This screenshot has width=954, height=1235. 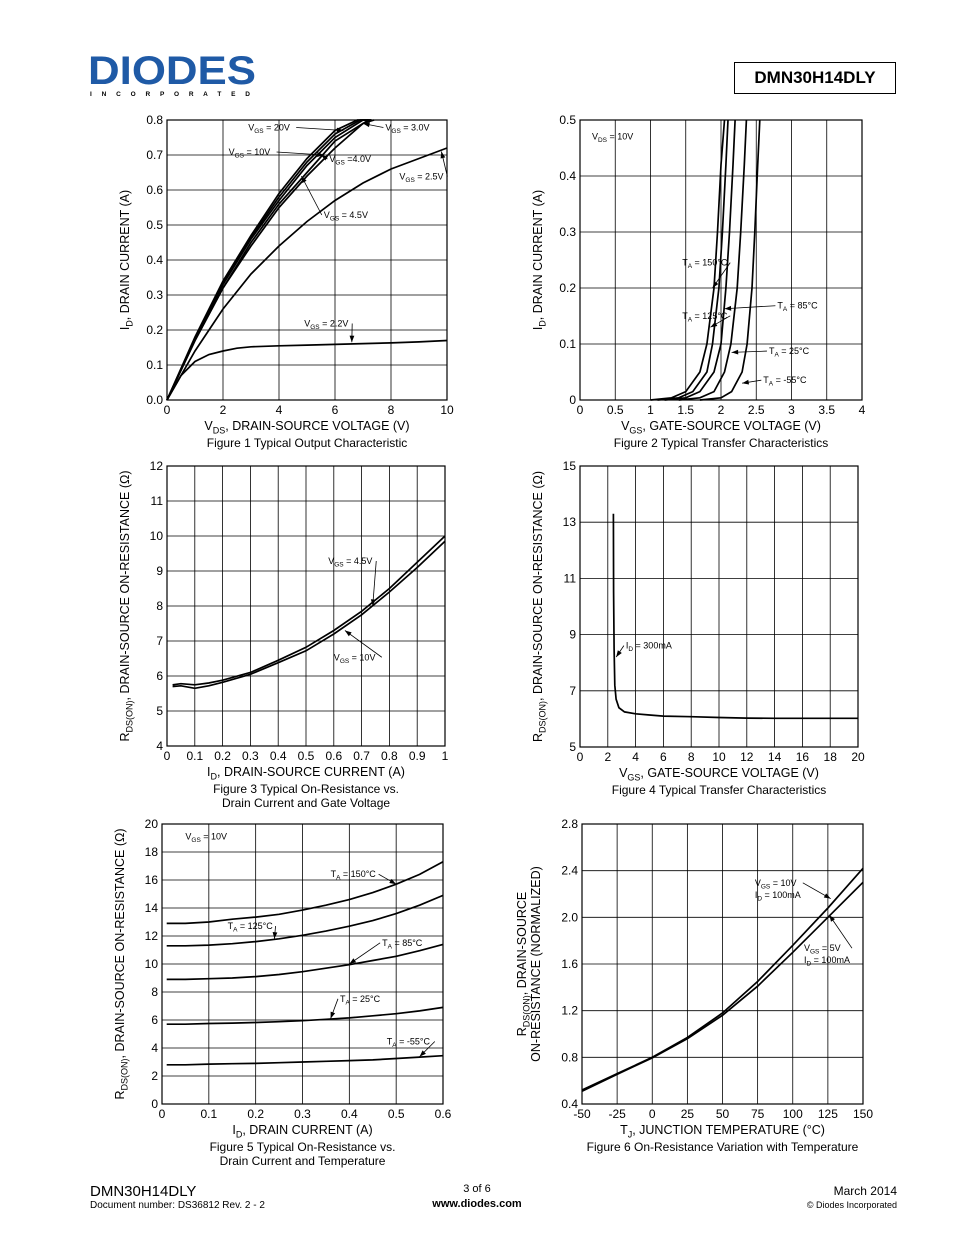 What do you see at coordinates (349, 1114) in the screenshot?
I see `x-tick-label: 0.4` at bounding box center [349, 1114].